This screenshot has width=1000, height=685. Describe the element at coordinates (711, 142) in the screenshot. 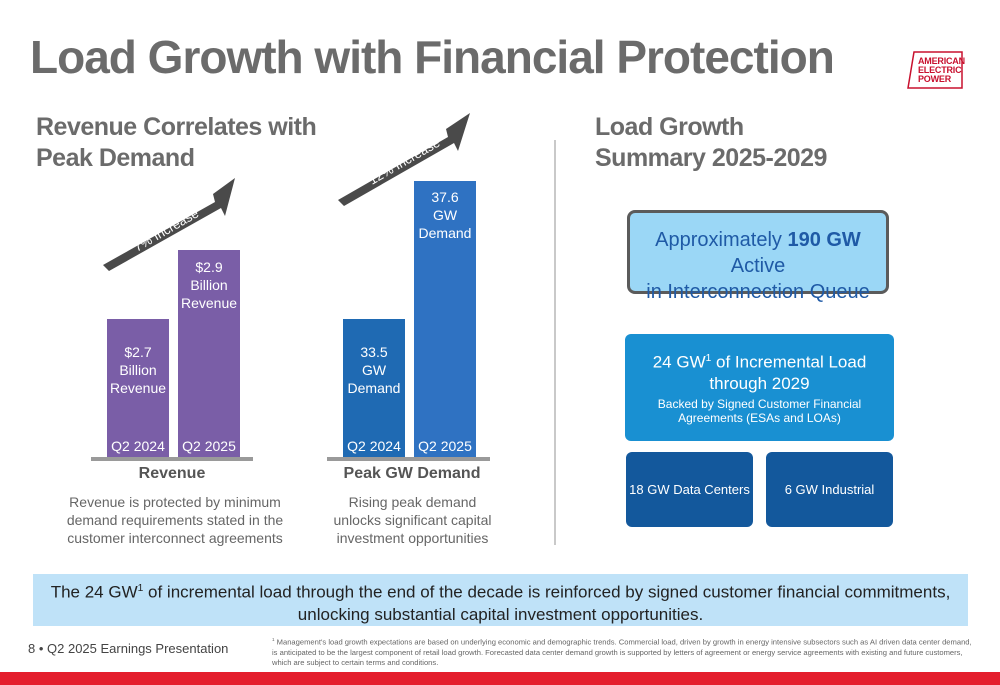

I see `right-section-heading: Load Growth Summary 2025-2029` at that location.